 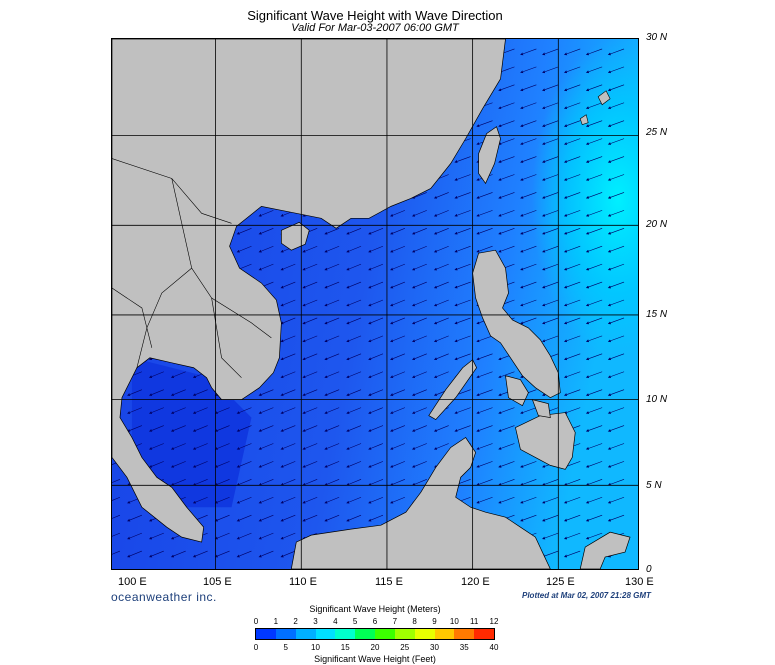 What do you see at coordinates (453, 390) in the screenshot?
I see `land-palawan` at bounding box center [453, 390].